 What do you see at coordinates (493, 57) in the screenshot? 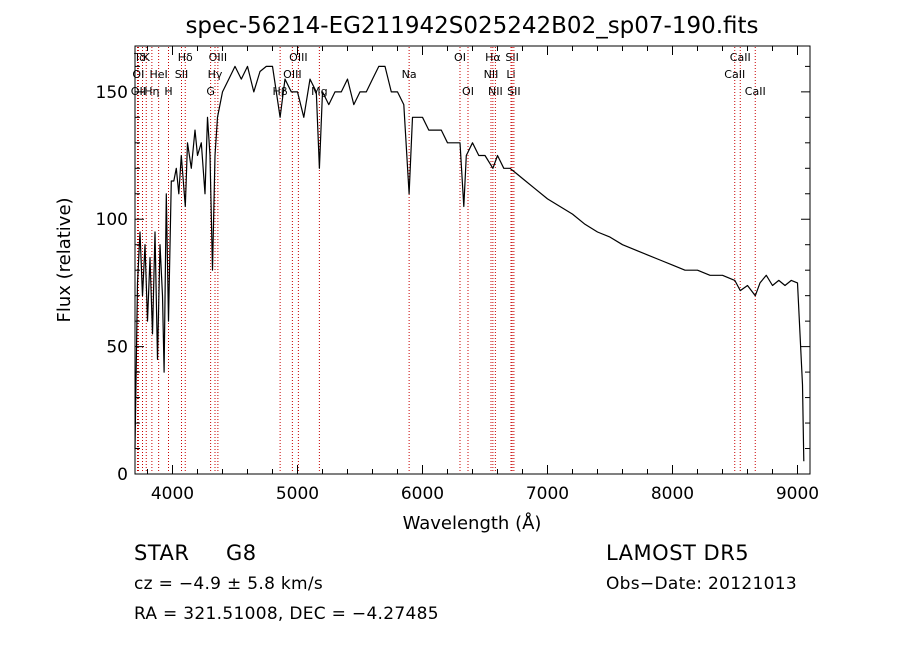
I see `line-marker-label: Hα` at bounding box center [493, 57].